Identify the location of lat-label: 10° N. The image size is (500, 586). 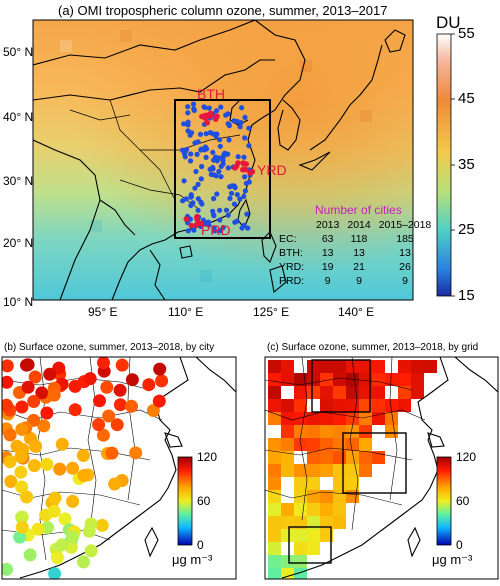
(18, 302).